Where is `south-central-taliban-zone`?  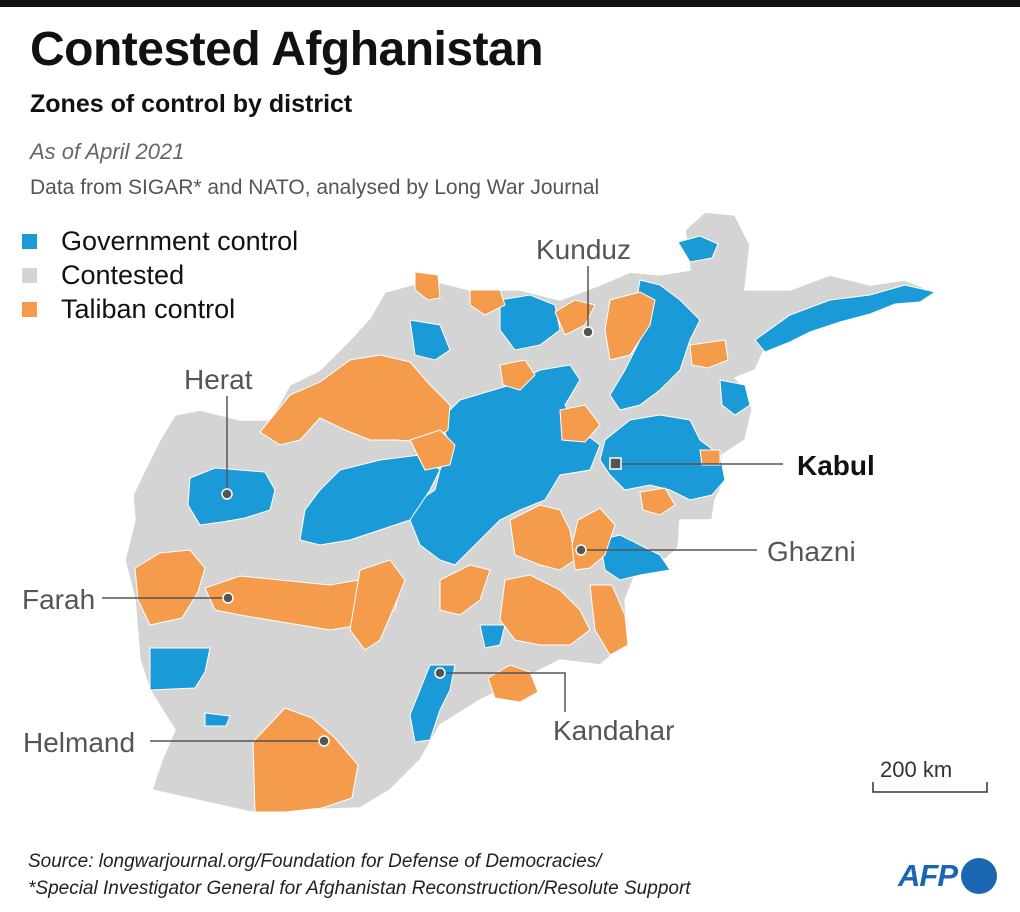 south-central-taliban-zone is located at coordinates (545, 610).